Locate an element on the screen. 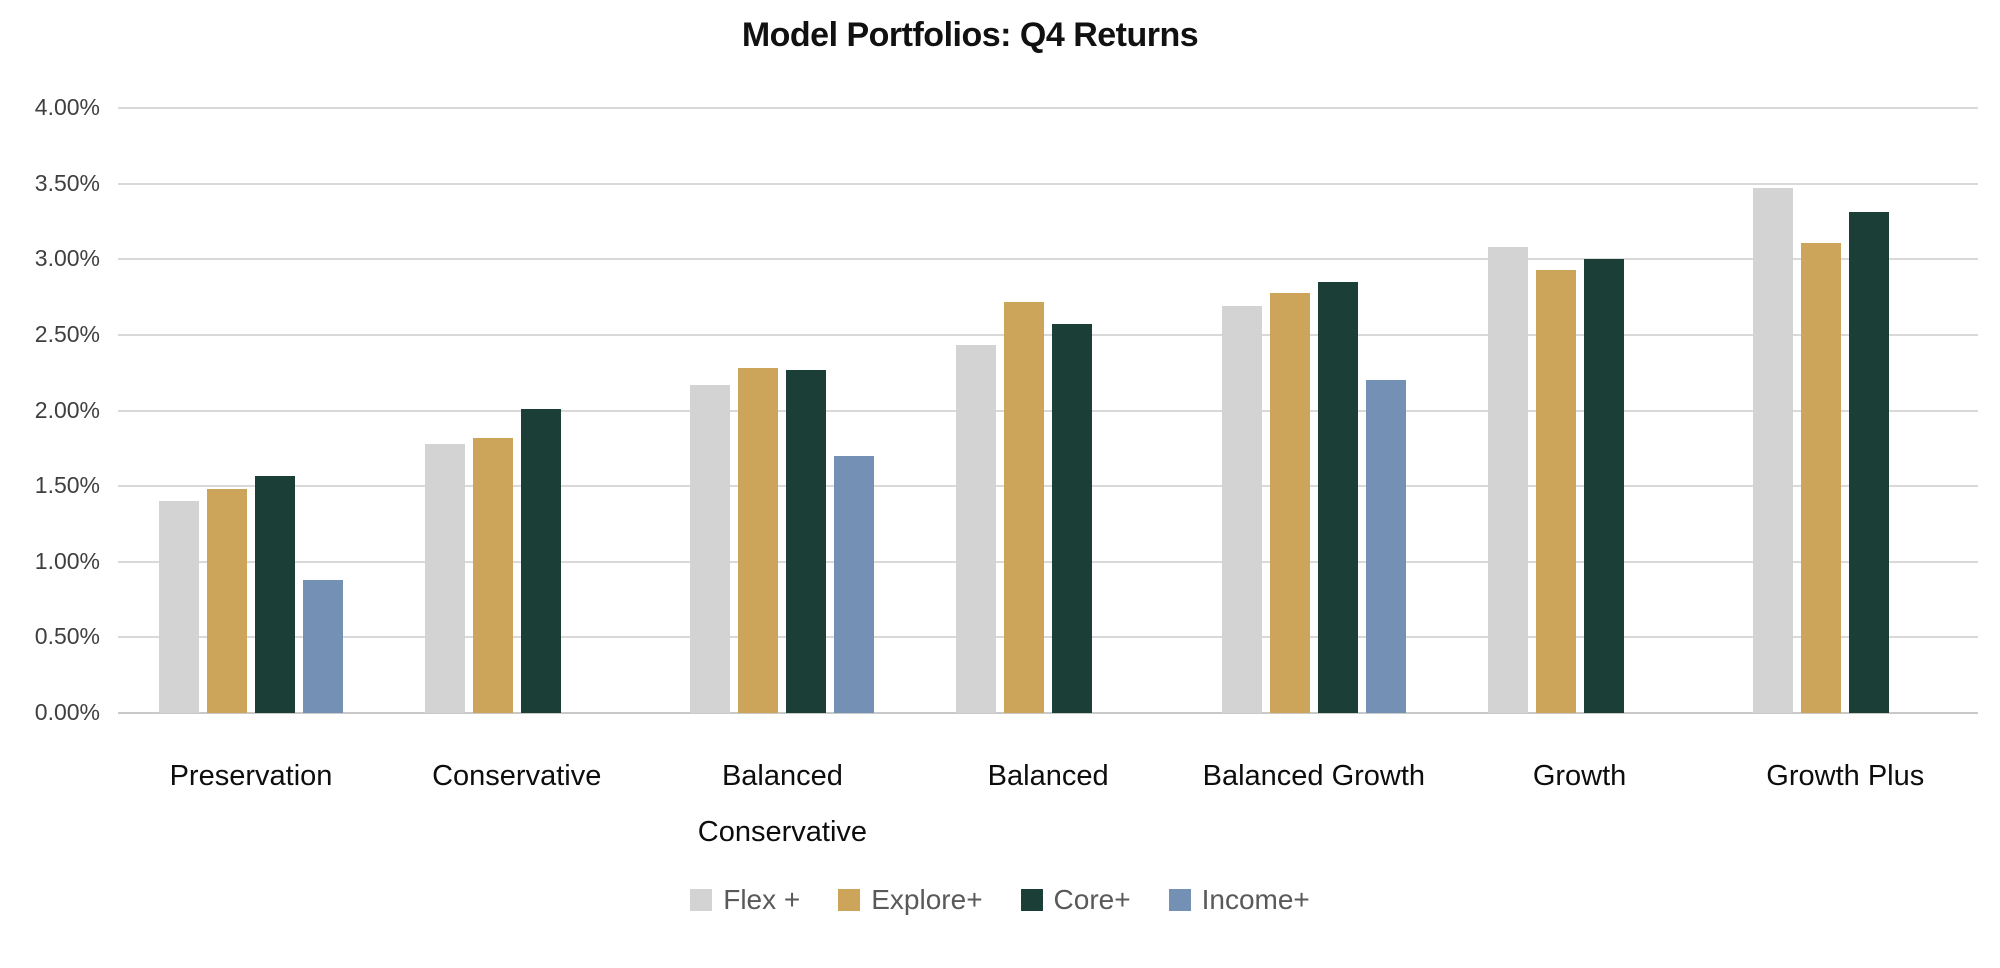 The width and height of the screenshot is (2000, 968). x-category-label: Balanced Growth is located at coordinates (1314, 776).